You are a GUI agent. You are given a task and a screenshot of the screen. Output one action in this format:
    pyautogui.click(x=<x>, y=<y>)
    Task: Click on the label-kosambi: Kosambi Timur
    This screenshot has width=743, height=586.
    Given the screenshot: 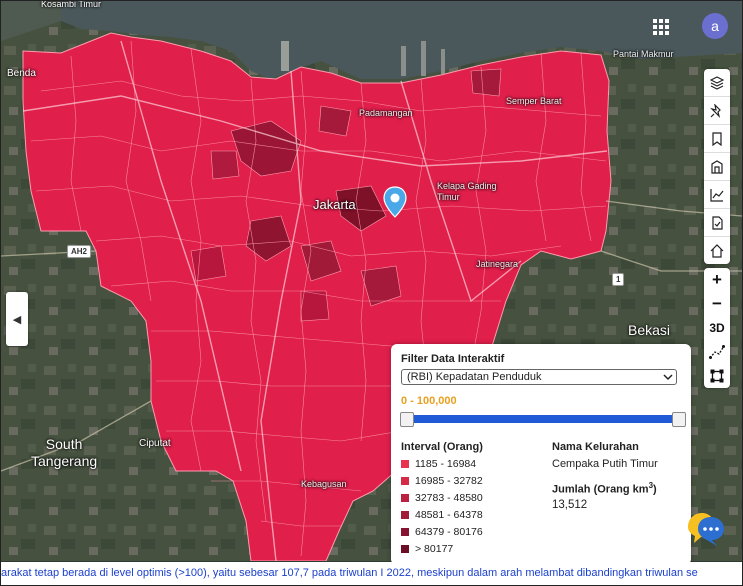 What is the action you would take?
    pyautogui.click(x=71, y=4)
    